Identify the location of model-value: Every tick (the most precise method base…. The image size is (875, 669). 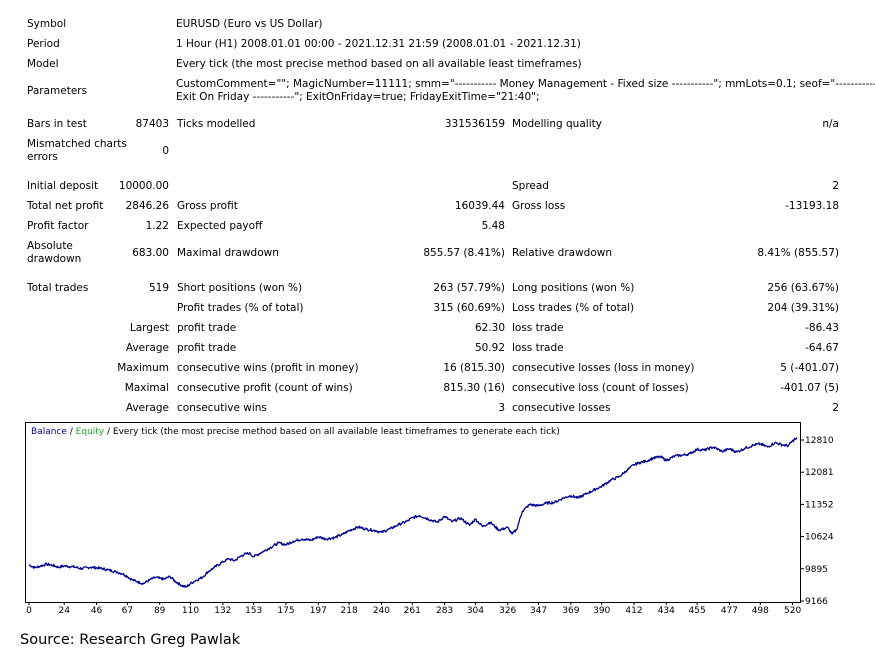
(379, 64).